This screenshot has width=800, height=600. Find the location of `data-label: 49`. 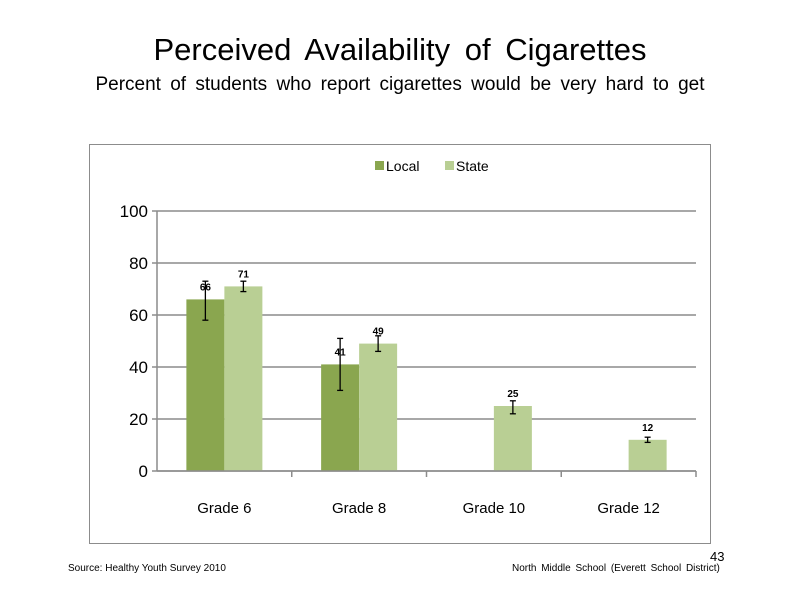

data-label: 49 is located at coordinates (379, 332).